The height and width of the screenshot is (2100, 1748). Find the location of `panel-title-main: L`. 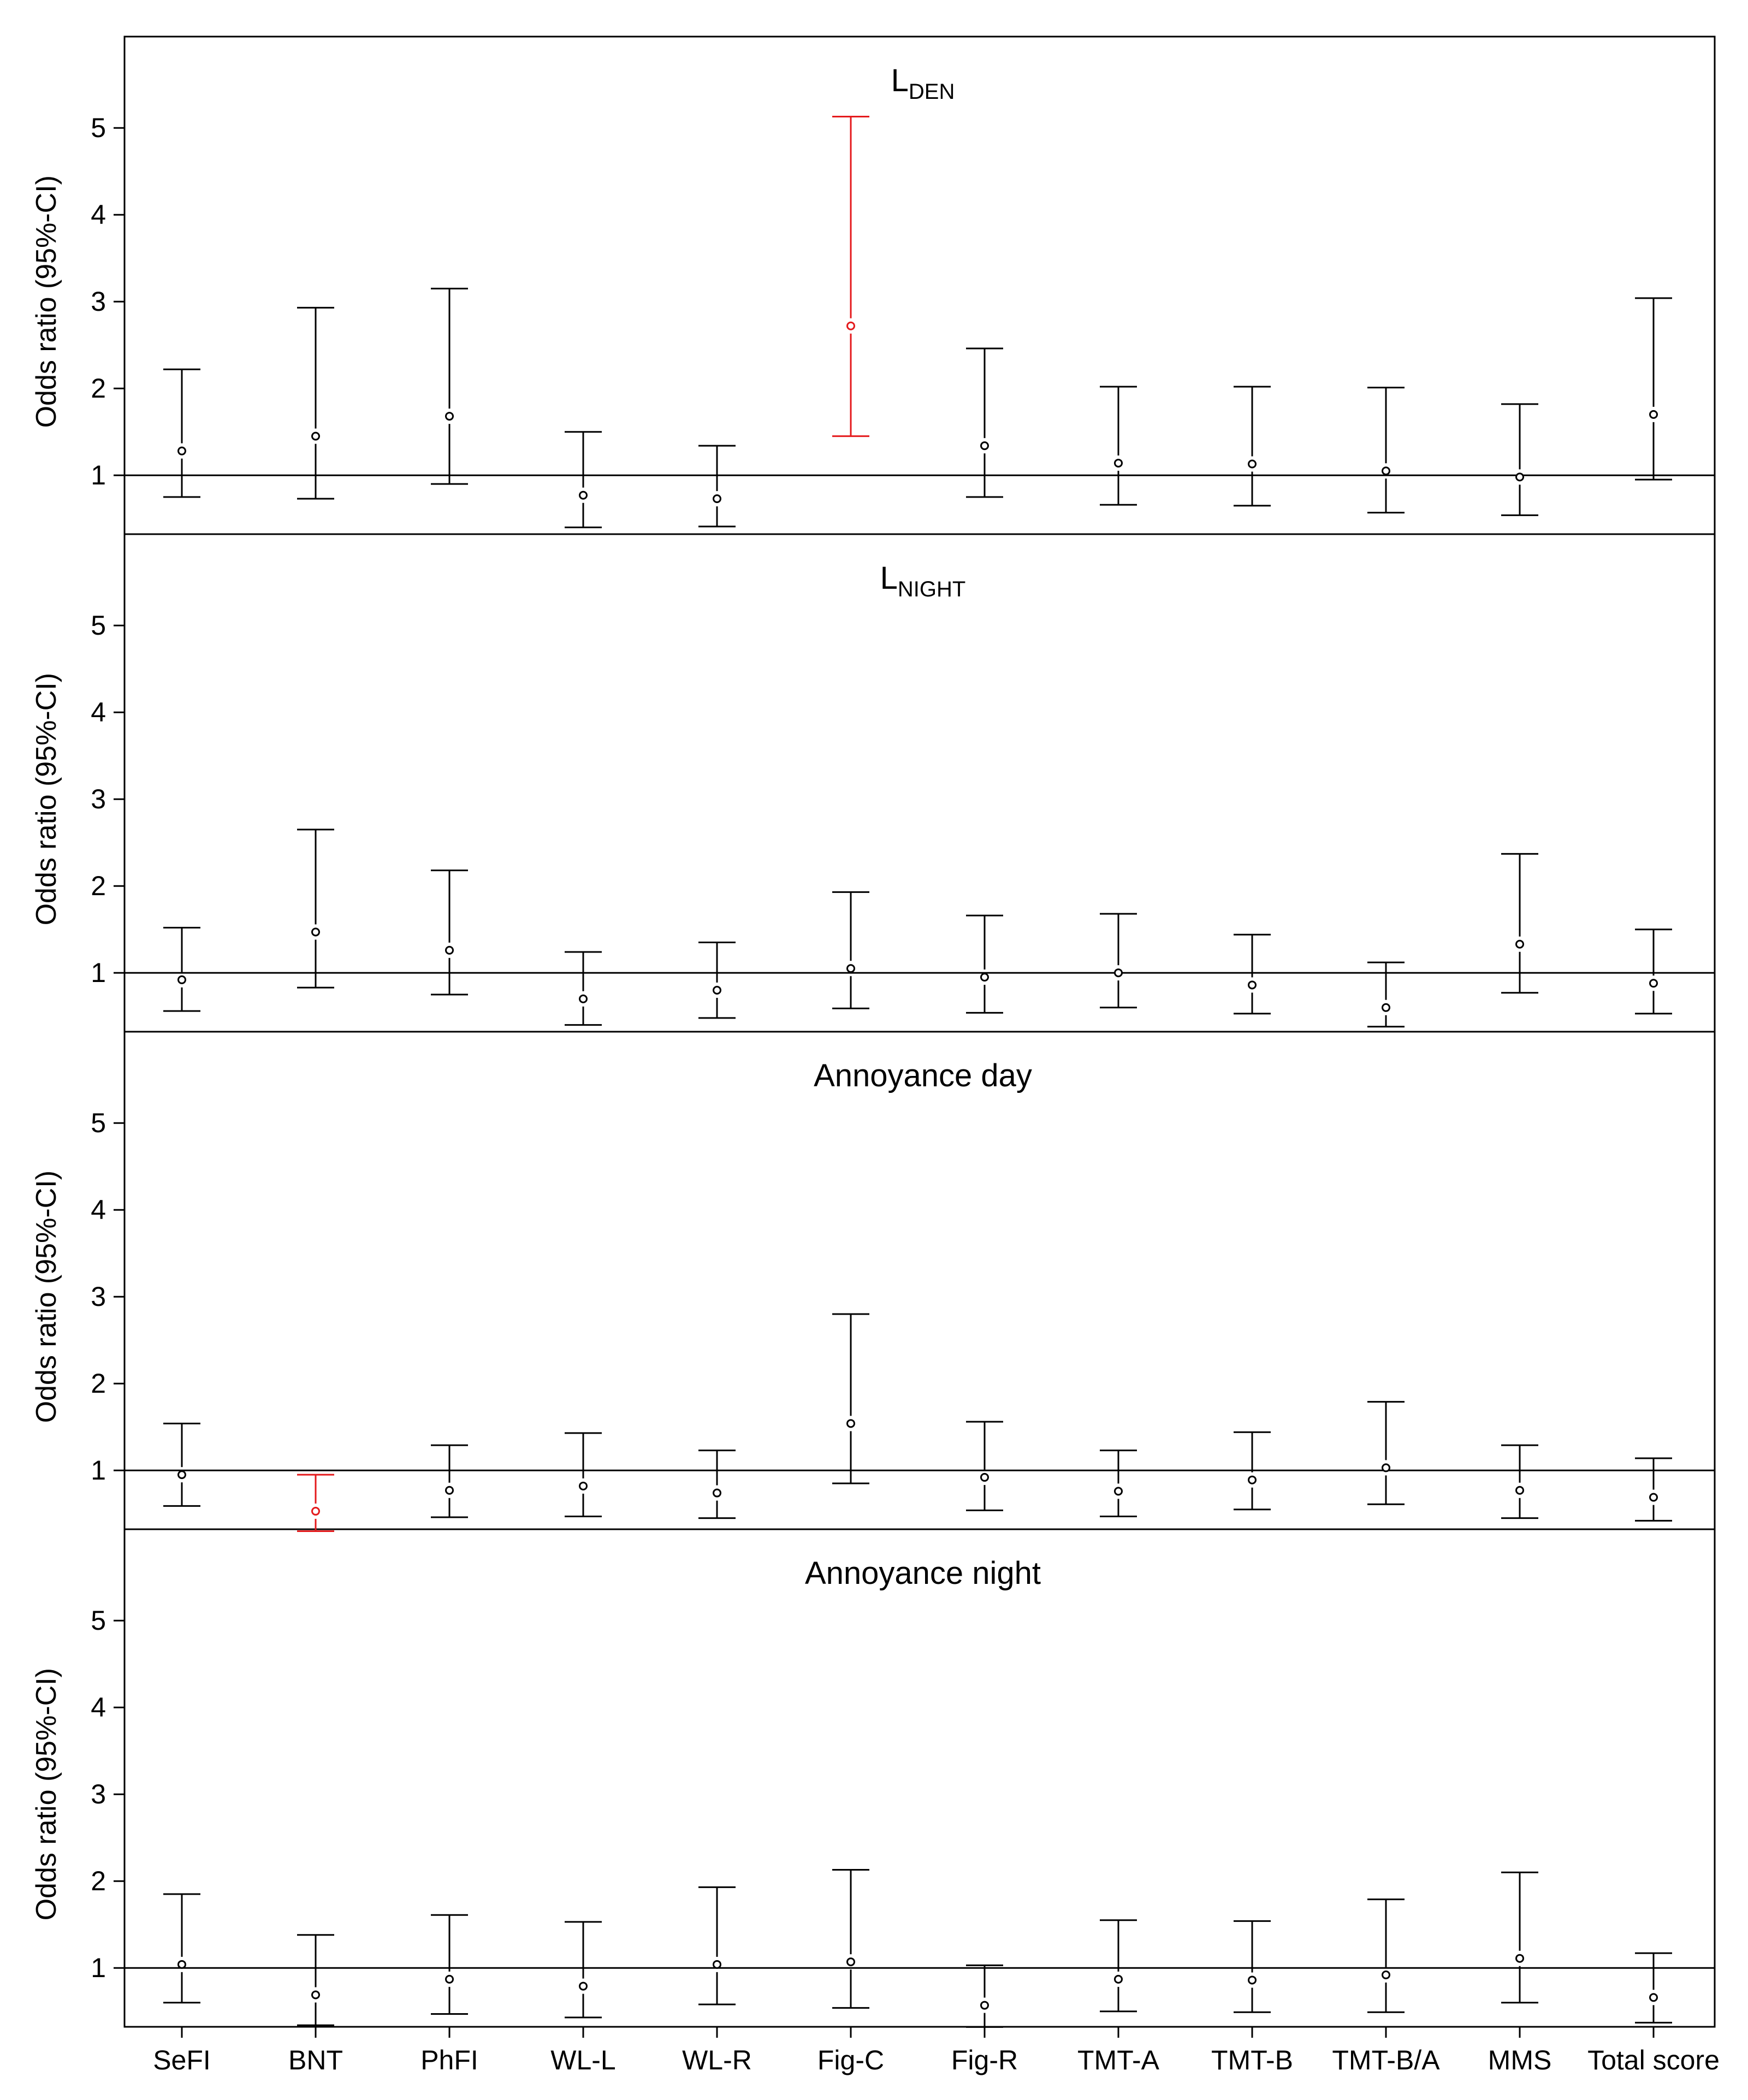

panel-title-main: L is located at coordinates (900, 80).